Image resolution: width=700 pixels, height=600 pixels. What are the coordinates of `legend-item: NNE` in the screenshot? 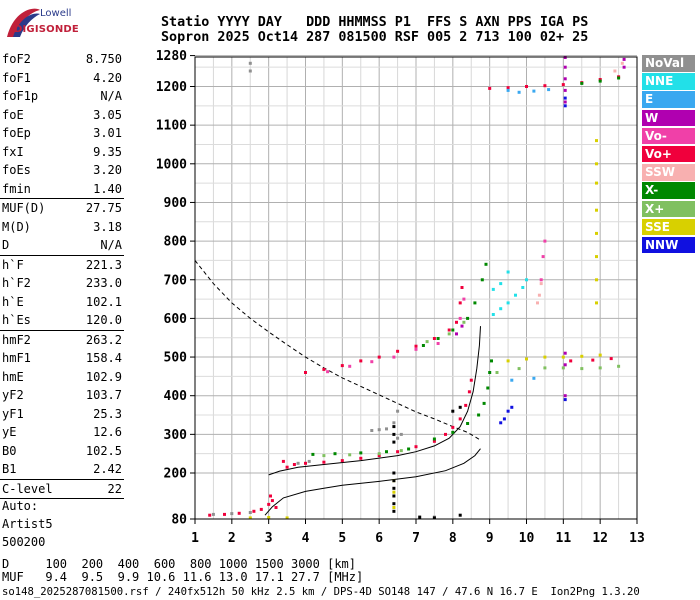 It's located at (668, 81).